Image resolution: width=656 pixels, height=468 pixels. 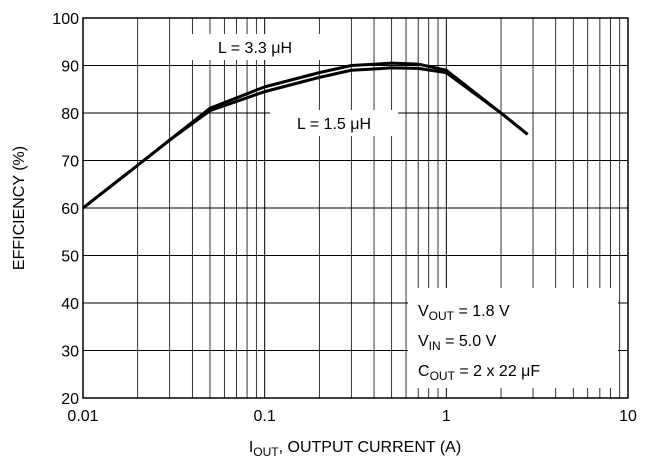 What do you see at coordinates (435, 346) in the screenshot?
I see `condition-sub: IN` at bounding box center [435, 346].